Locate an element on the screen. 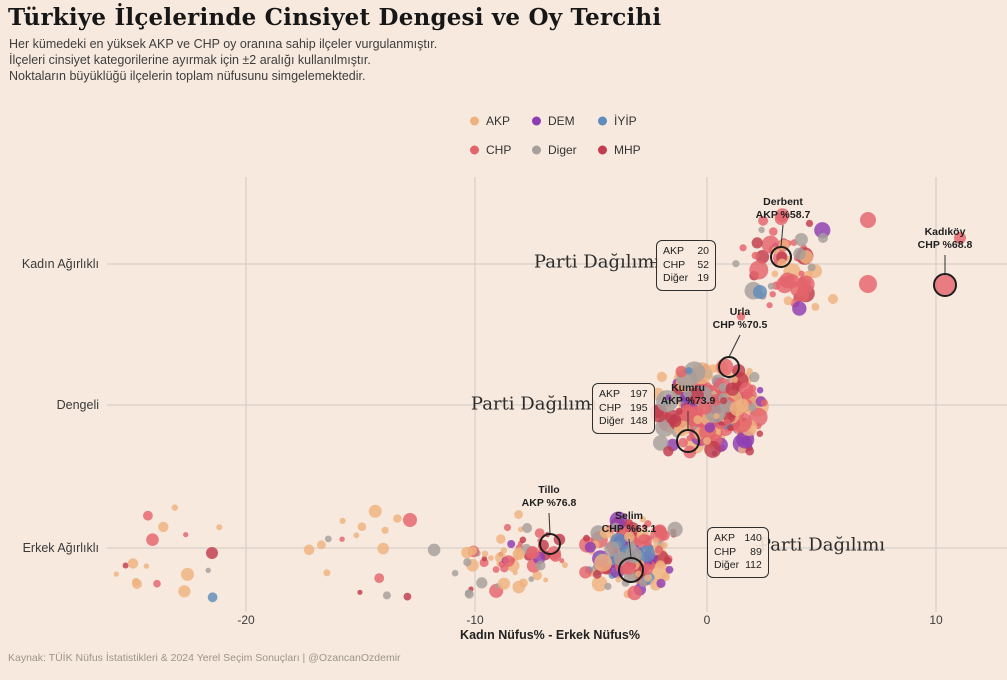 This screenshot has height=680, width=1007. y-axis-category-label: Dengeli is located at coordinates (77, 405).